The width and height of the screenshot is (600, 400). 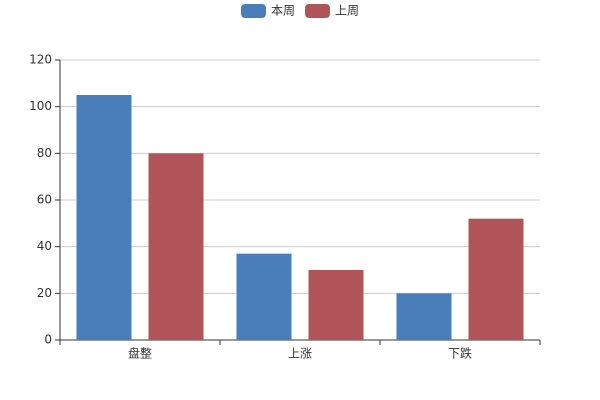 What do you see at coordinates (44, 153) in the screenshot?
I see `y-tick-label: 80` at bounding box center [44, 153].